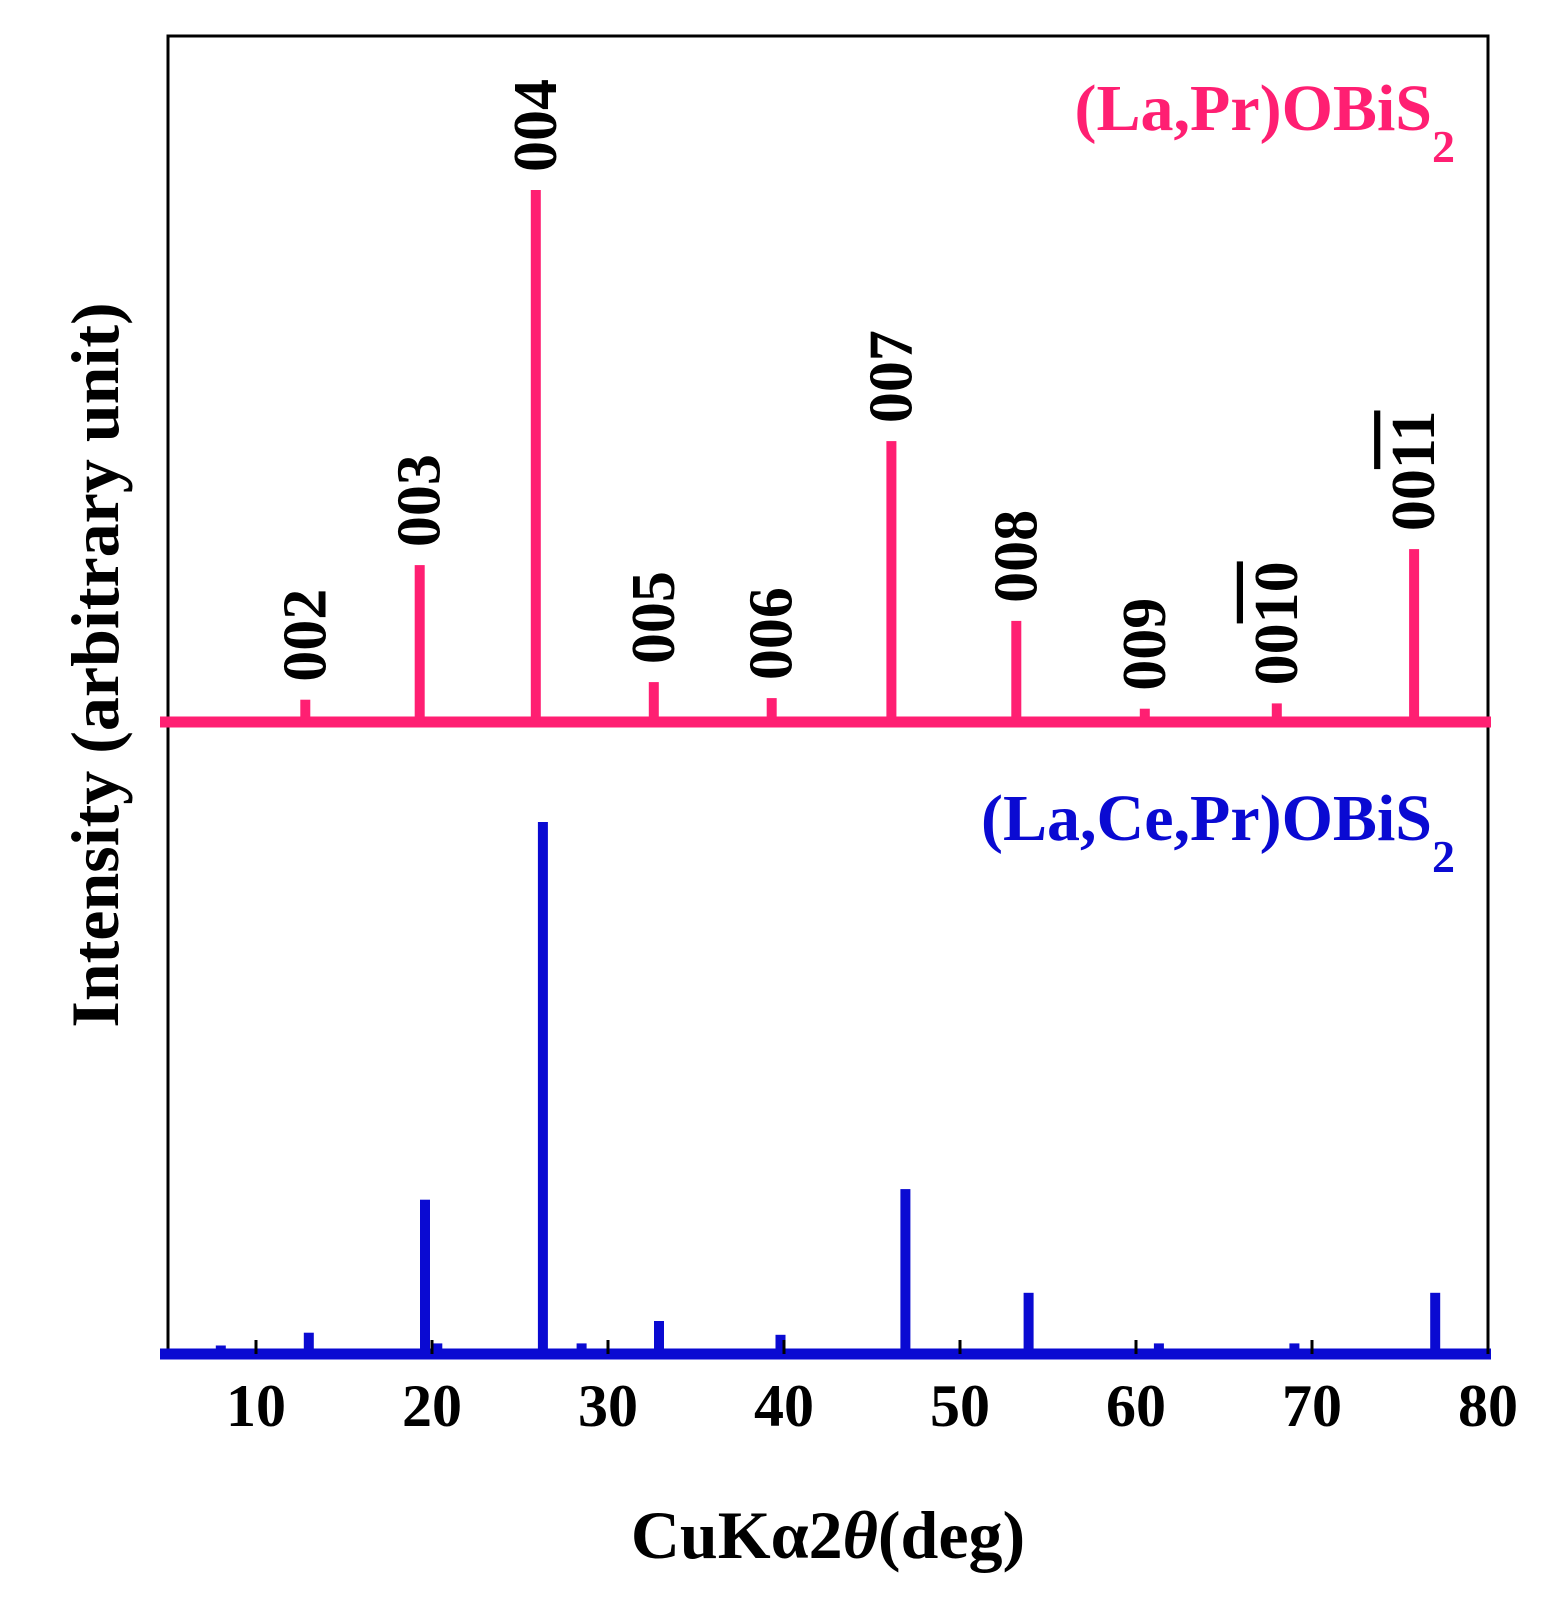 This screenshot has height=1599, width=1557. I want to click on peak-label-002: 002, so click(305, 635).